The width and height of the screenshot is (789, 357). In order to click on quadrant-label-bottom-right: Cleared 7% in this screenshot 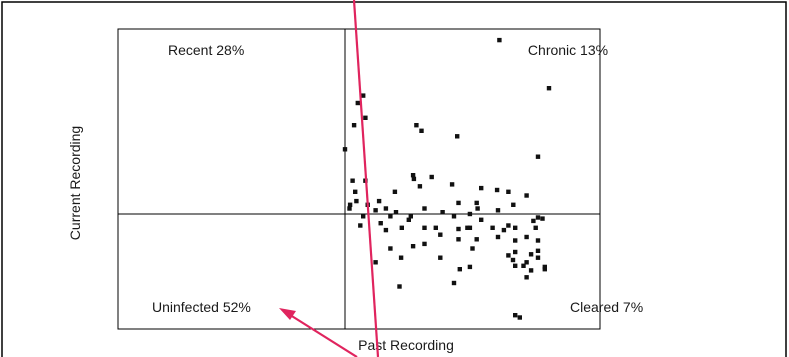, I will do `click(606, 307)`.